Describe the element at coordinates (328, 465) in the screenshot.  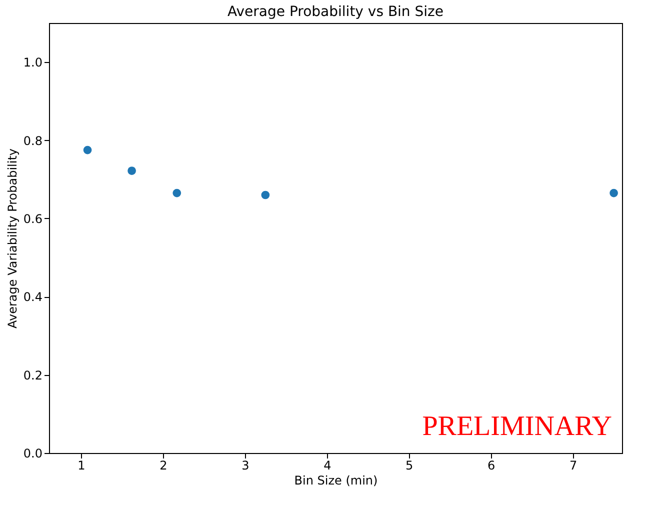
I see `x-tick-label: 4` at that location.